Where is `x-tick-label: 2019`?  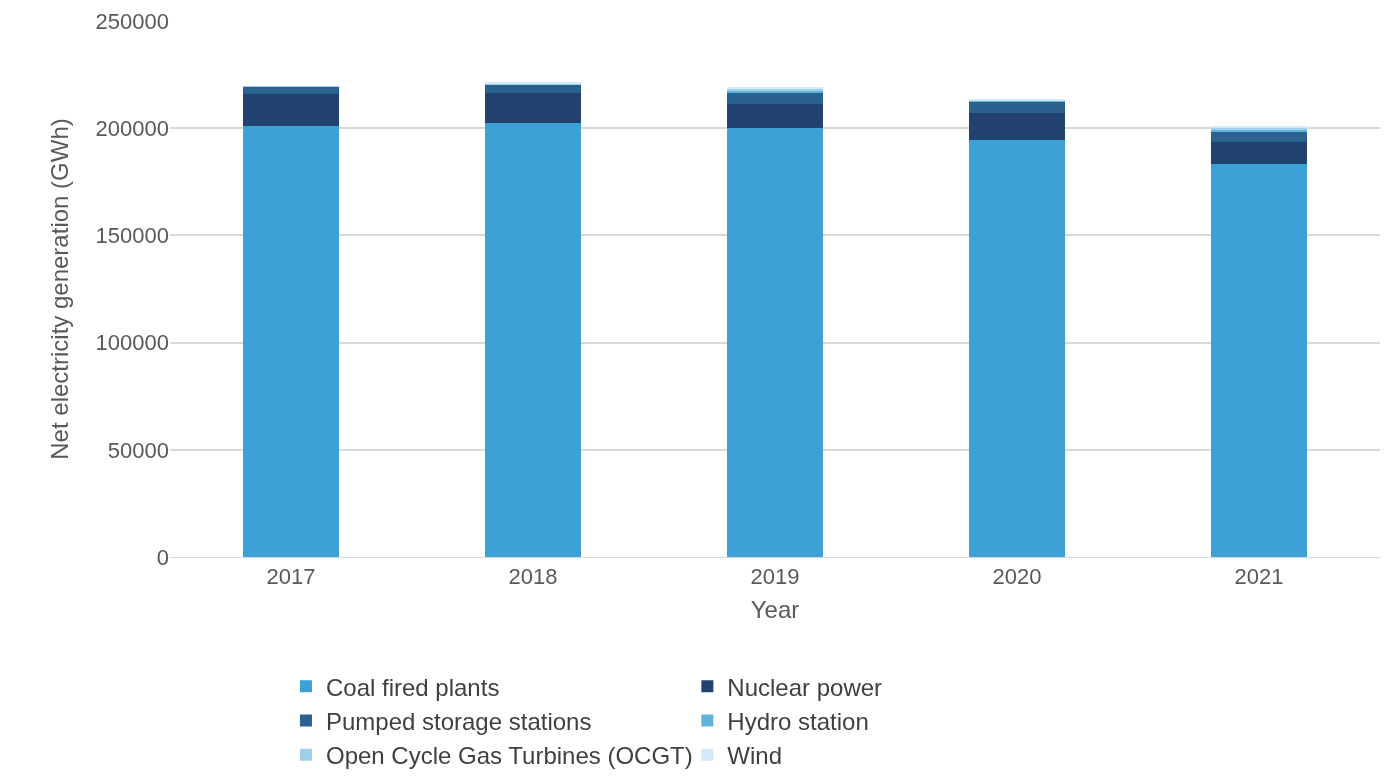 x-tick-label: 2019 is located at coordinates (775, 577).